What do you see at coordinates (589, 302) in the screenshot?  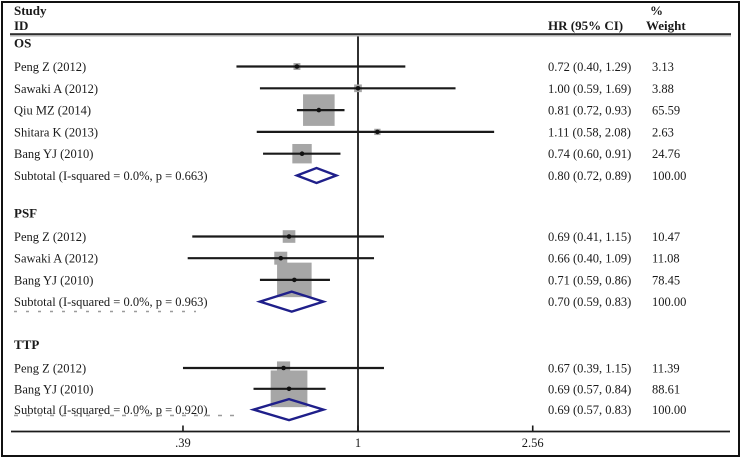 I see `subtotal-hr-ci: 0.70 (0.59, 0.83)` at bounding box center [589, 302].